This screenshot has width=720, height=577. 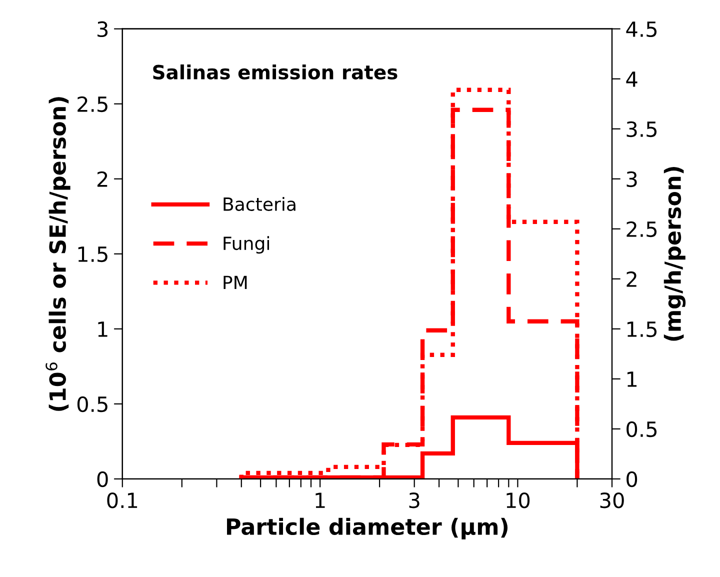 What do you see at coordinates (103, 29) in the screenshot?
I see `y-tick-label: 3` at bounding box center [103, 29].